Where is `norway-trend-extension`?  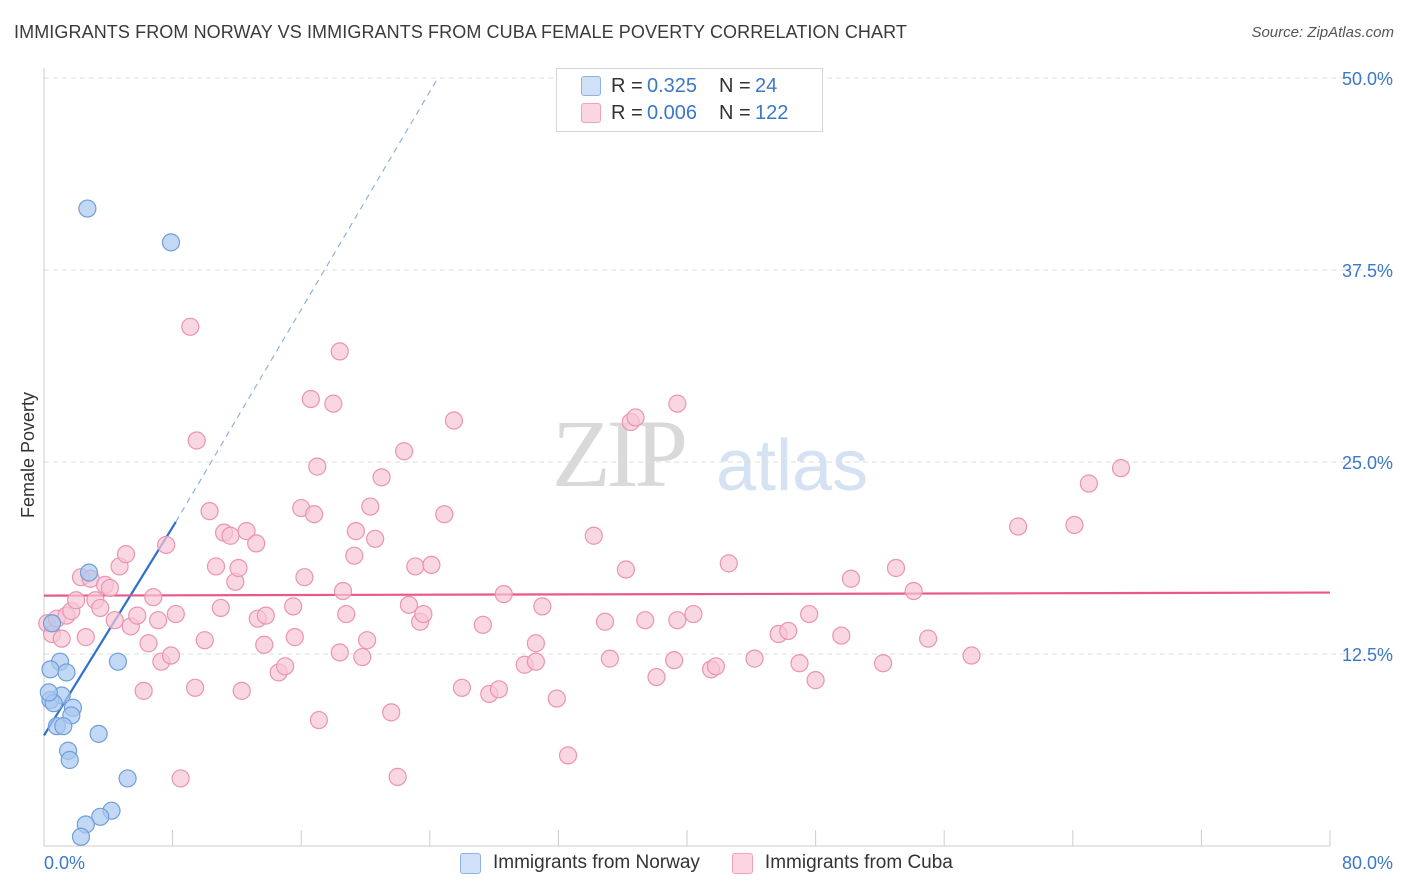
norway-trend-extension is located at coordinates (307, 300).